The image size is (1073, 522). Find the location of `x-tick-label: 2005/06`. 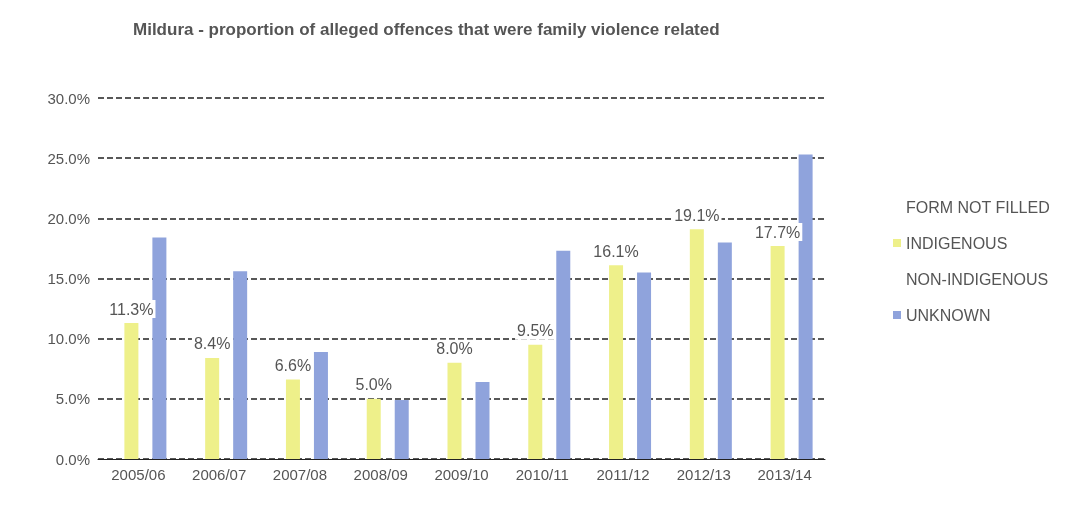

x-tick-label: 2005/06 is located at coordinates (138, 474).